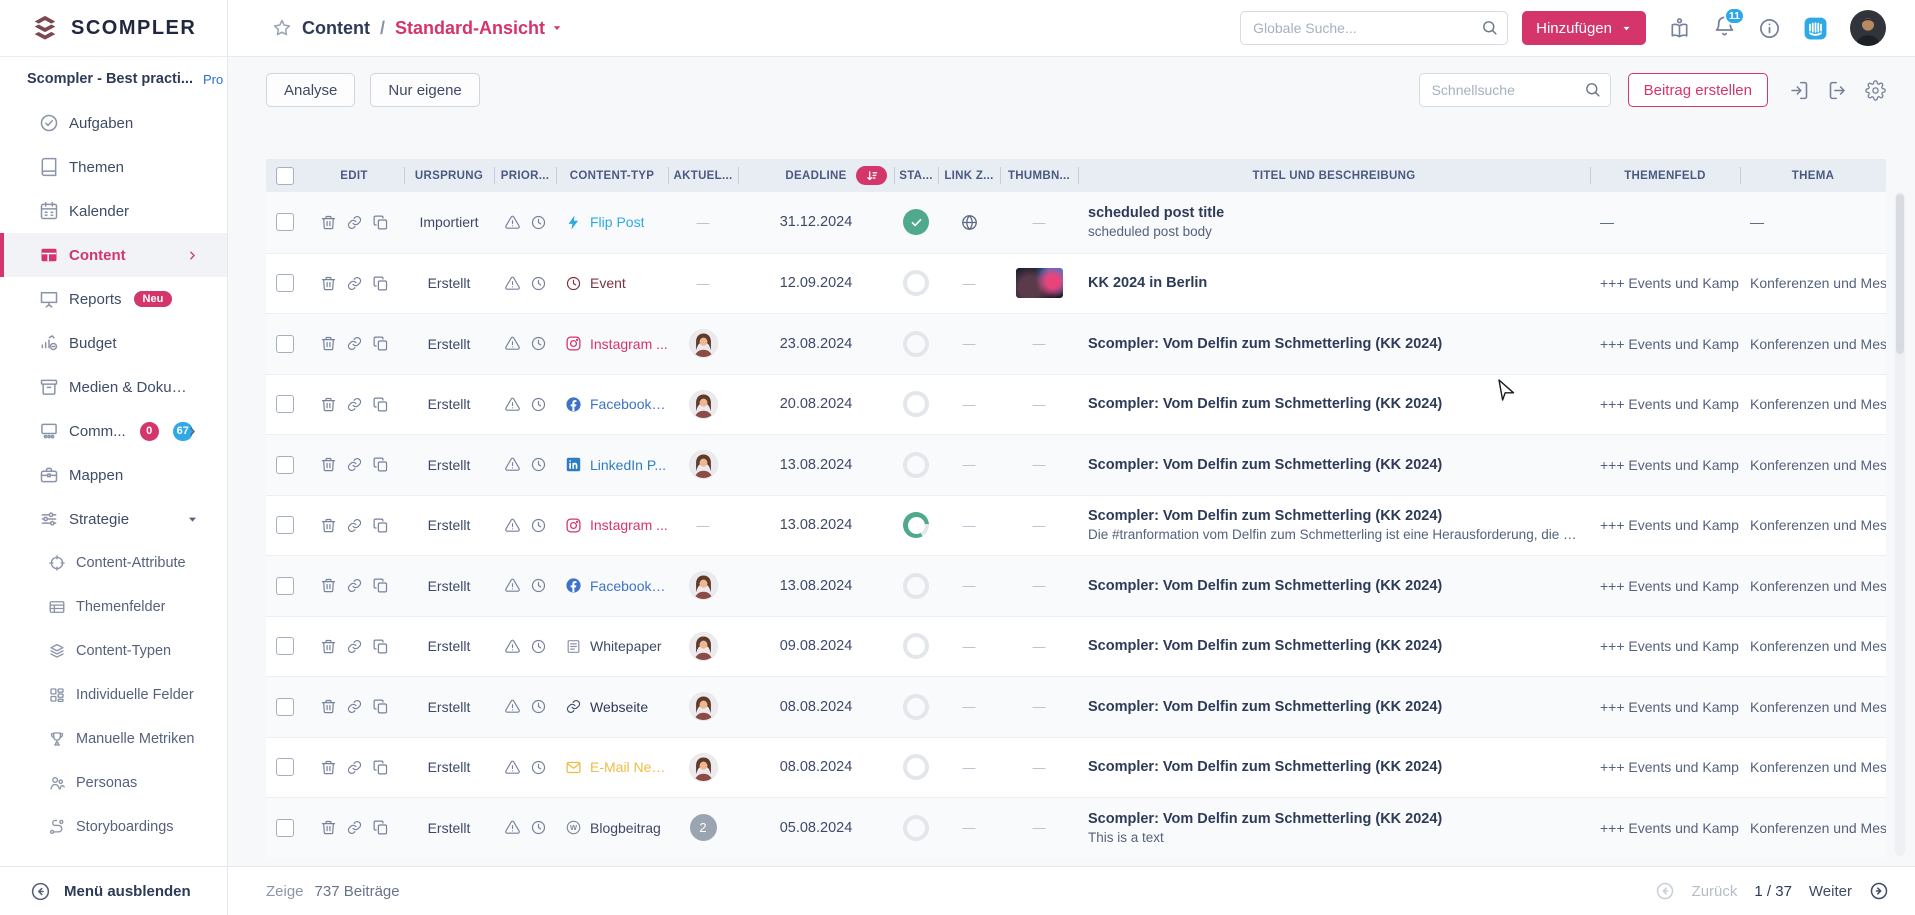 This screenshot has width=1915, height=915. I want to click on collapse-menu-button: Menü ausblenden, so click(113, 890).